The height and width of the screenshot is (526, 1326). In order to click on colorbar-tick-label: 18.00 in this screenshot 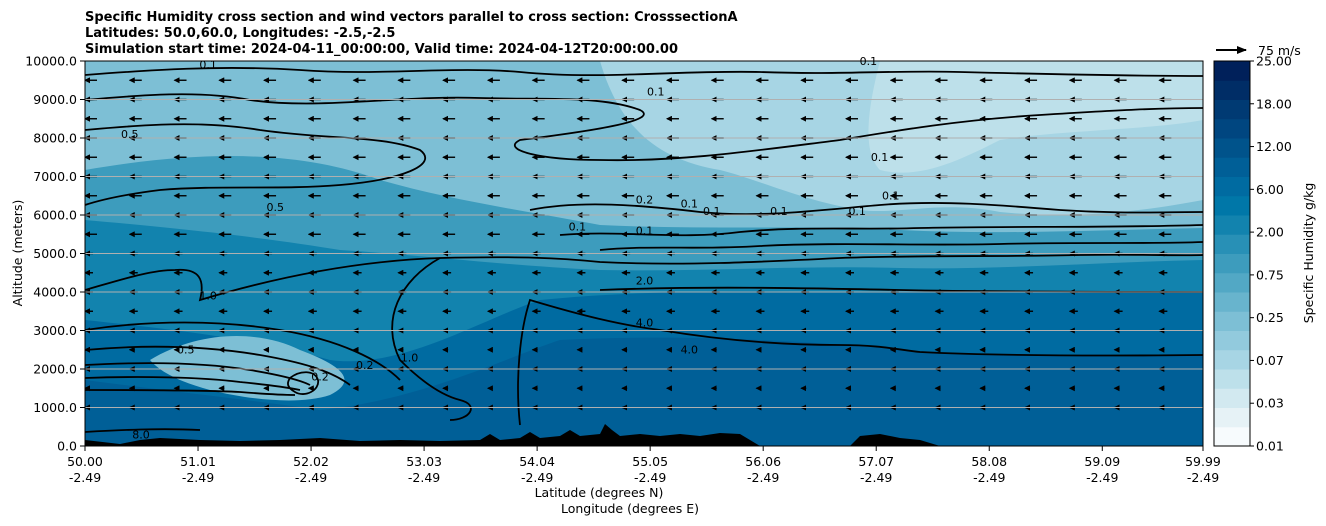, I will do `click(1274, 103)`.